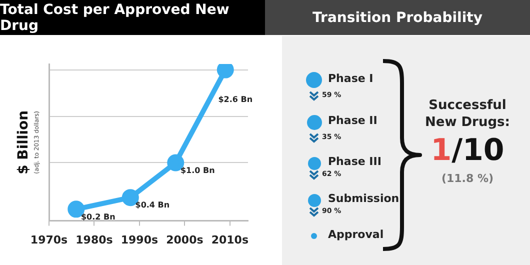 Image resolution: width=530 pixels, height=265 pixels. I want to click on text: /10, so click(478, 150).